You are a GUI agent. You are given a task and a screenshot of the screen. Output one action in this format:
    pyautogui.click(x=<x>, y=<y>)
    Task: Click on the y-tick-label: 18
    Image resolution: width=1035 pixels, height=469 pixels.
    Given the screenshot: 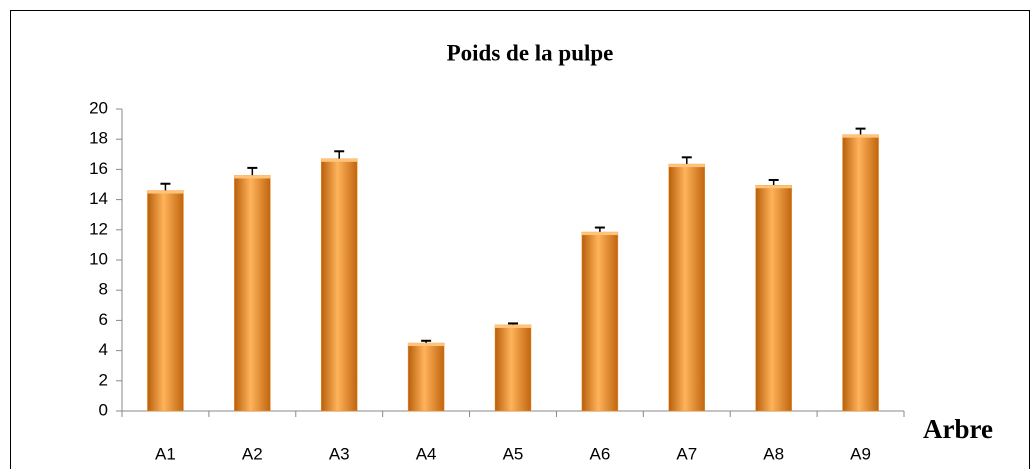 What is the action you would take?
    pyautogui.click(x=98, y=138)
    